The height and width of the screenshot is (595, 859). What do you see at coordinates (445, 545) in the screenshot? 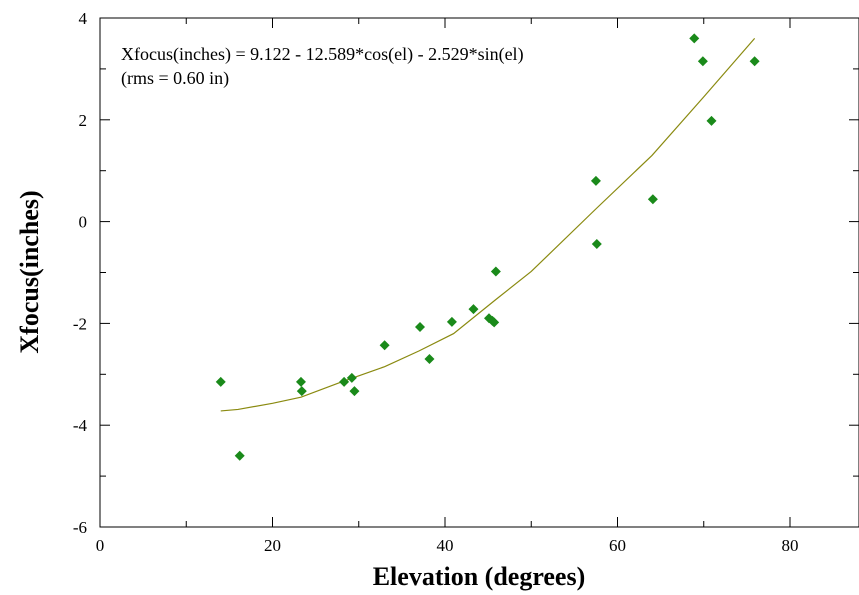
I see `x-tick-label: 40` at bounding box center [445, 545].